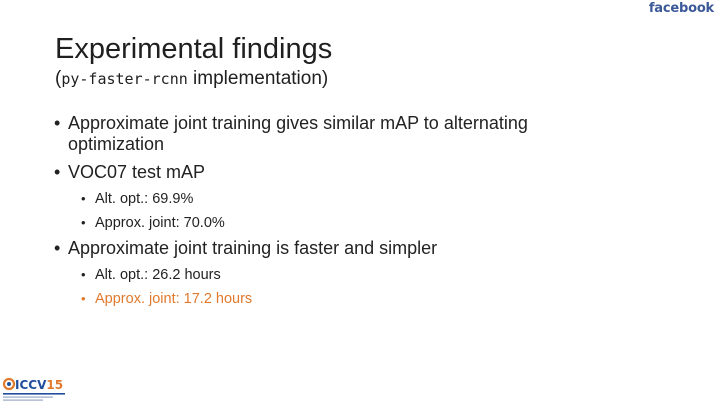 The height and width of the screenshot is (405, 720). I want to click on facebook-logo: facebook, so click(681, 8).